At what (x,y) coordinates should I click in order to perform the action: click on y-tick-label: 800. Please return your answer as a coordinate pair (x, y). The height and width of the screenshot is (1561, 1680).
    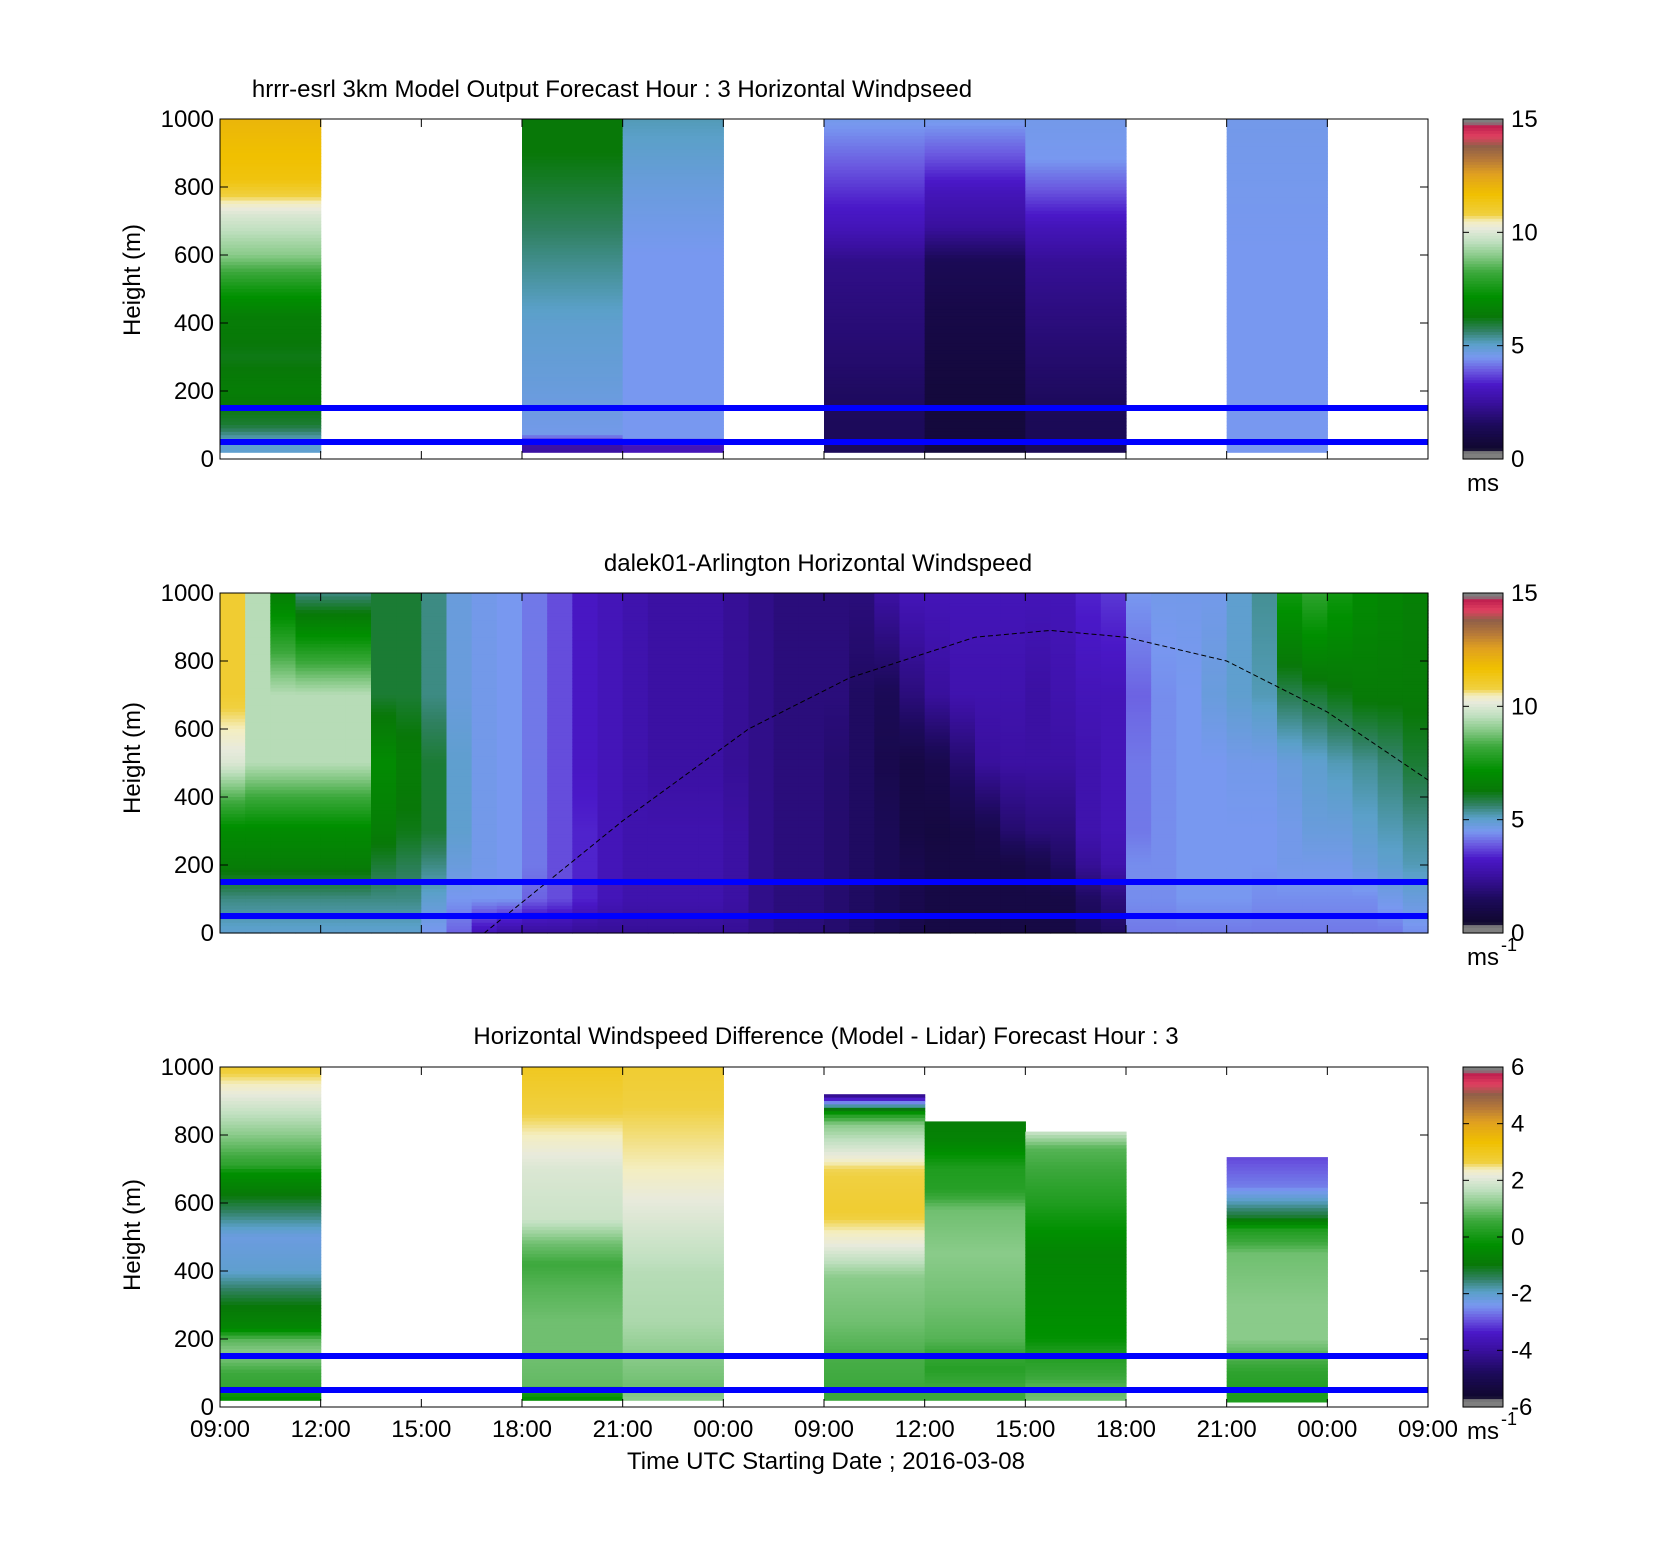
    Looking at the image, I should click on (194, 187).